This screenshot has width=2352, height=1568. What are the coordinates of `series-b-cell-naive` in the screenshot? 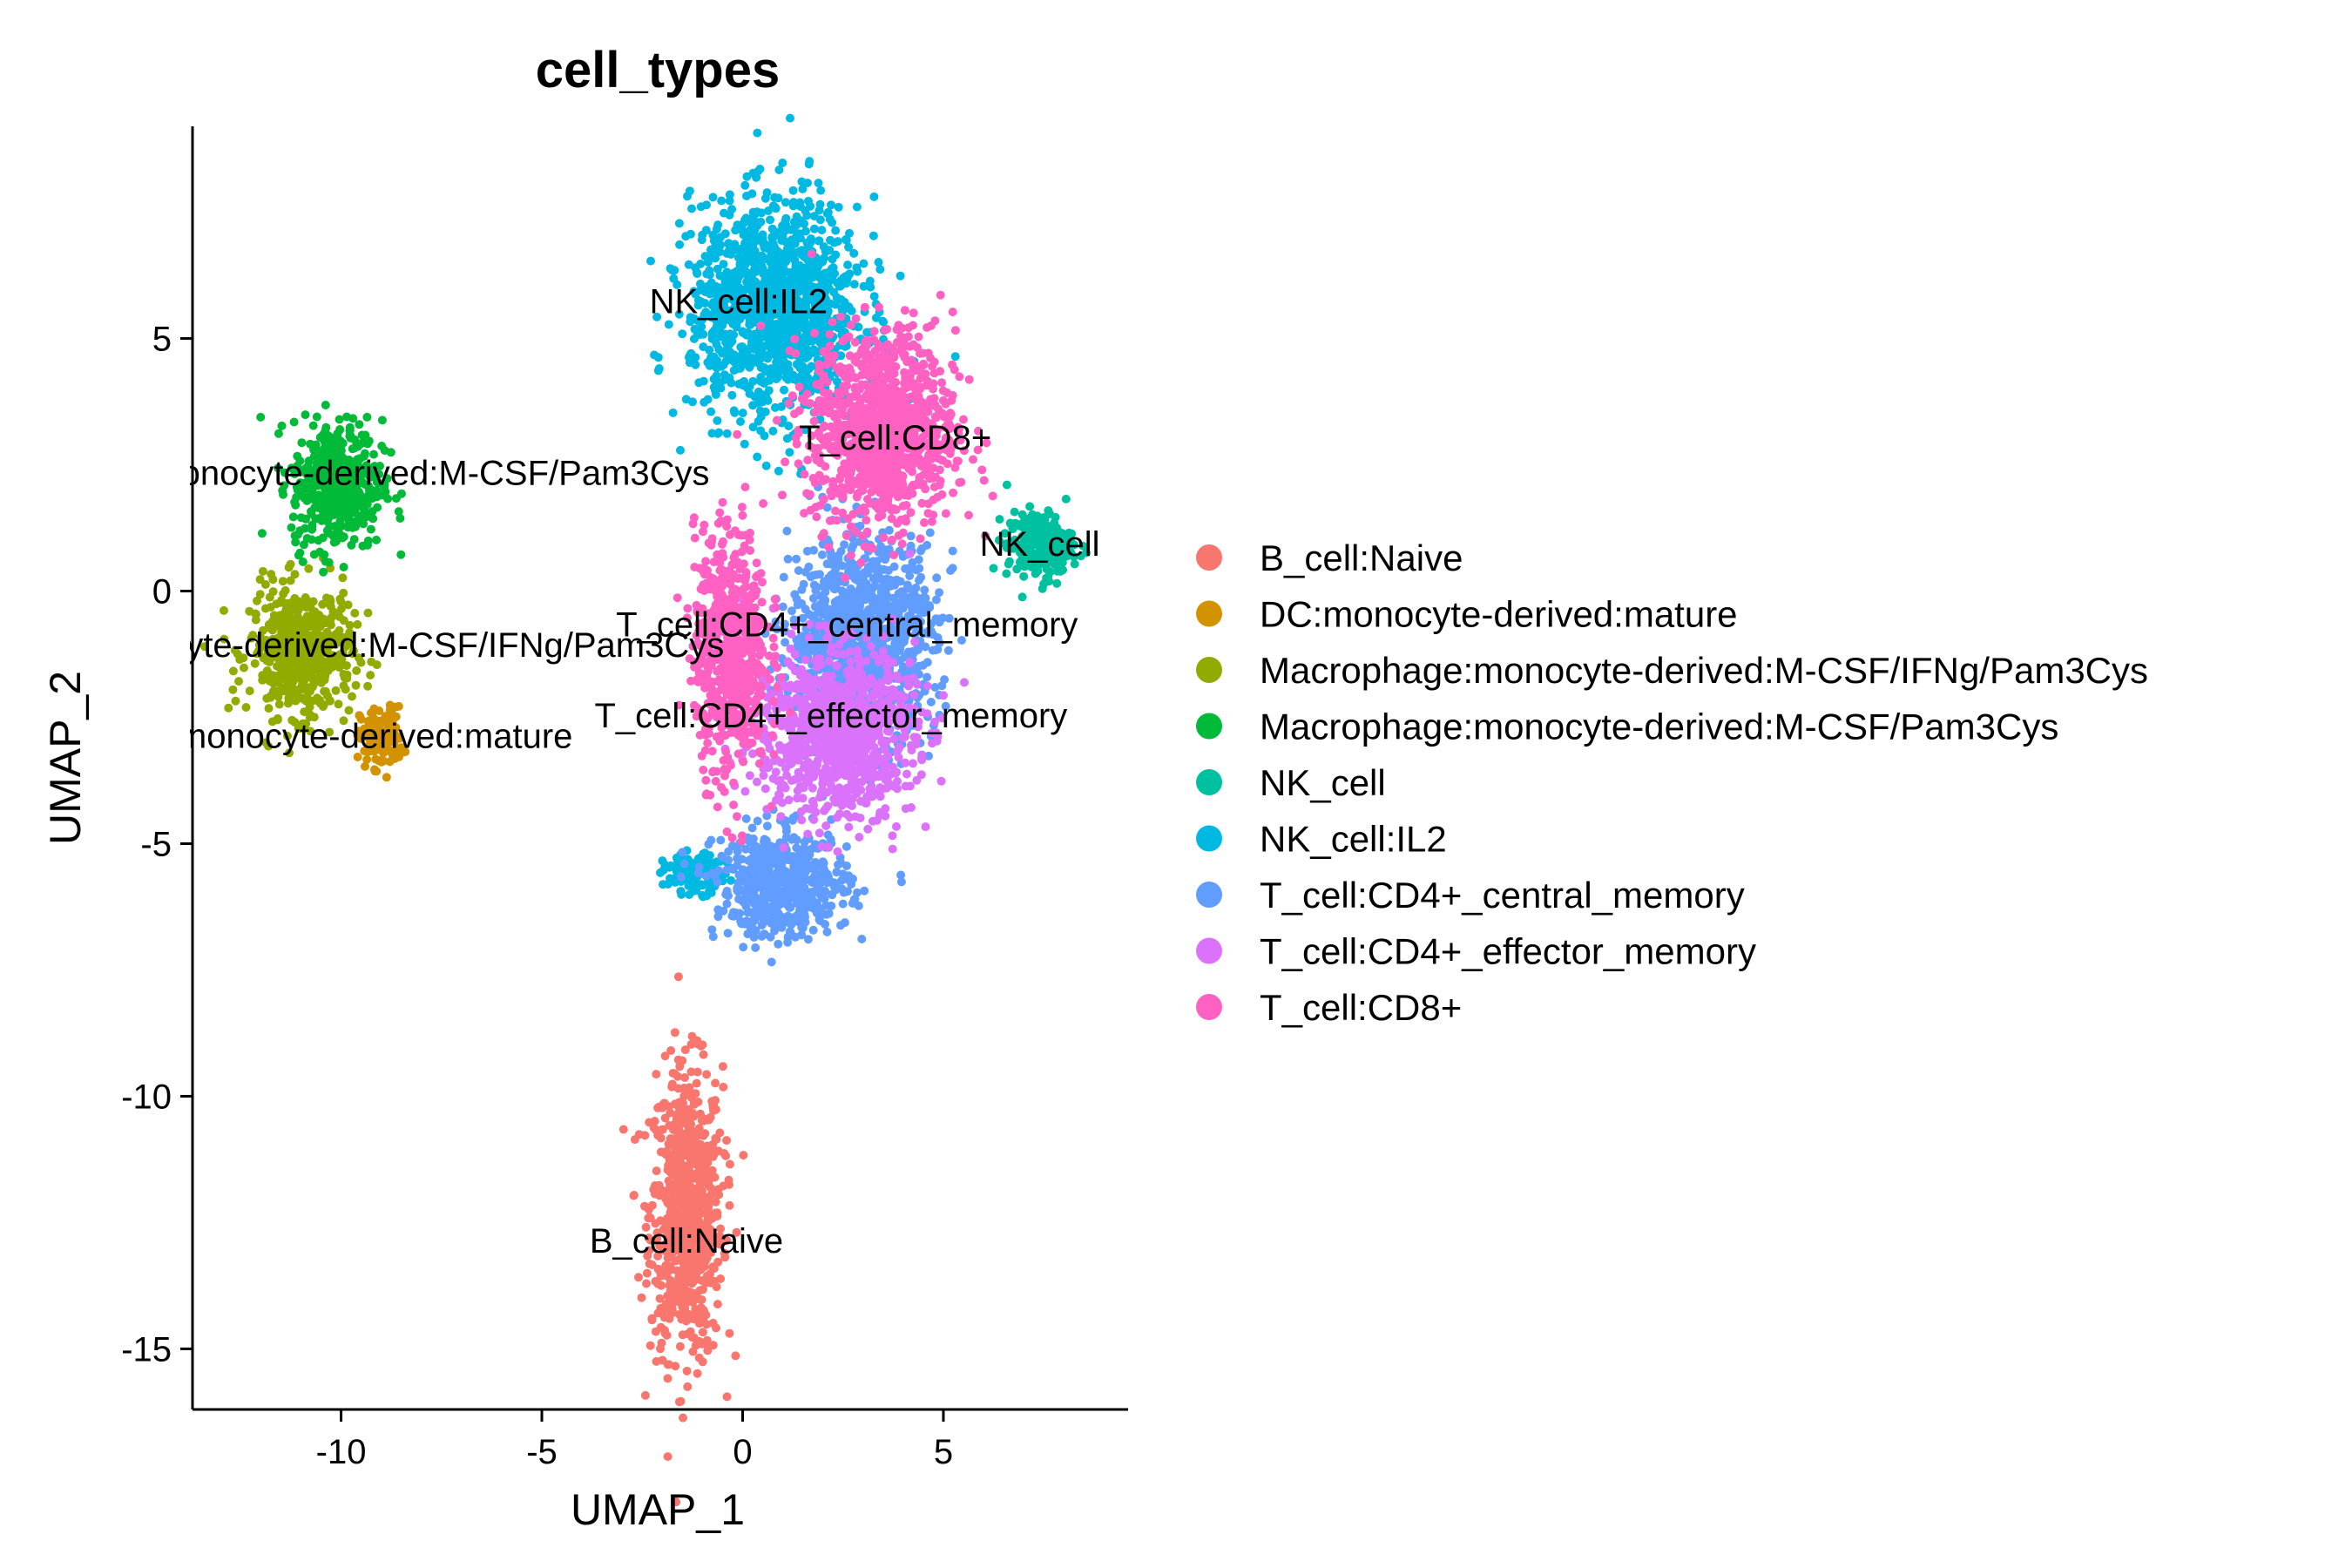 It's located at (683, 1240).